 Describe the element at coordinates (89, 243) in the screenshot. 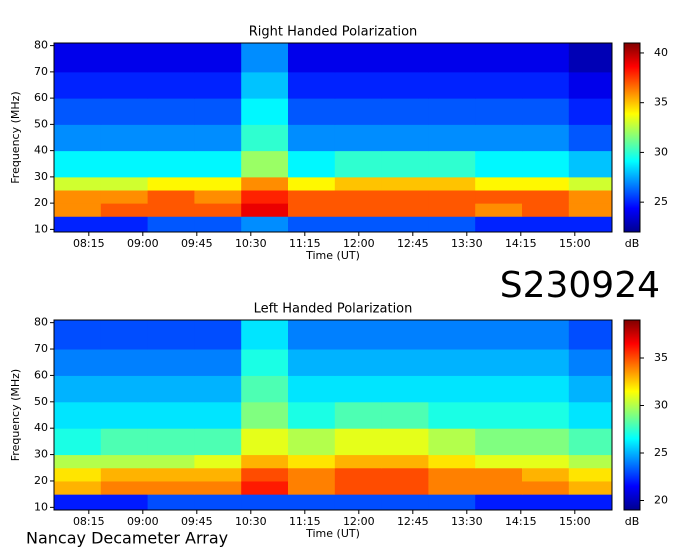

I see `x-tick-label: 08:15` at that location.